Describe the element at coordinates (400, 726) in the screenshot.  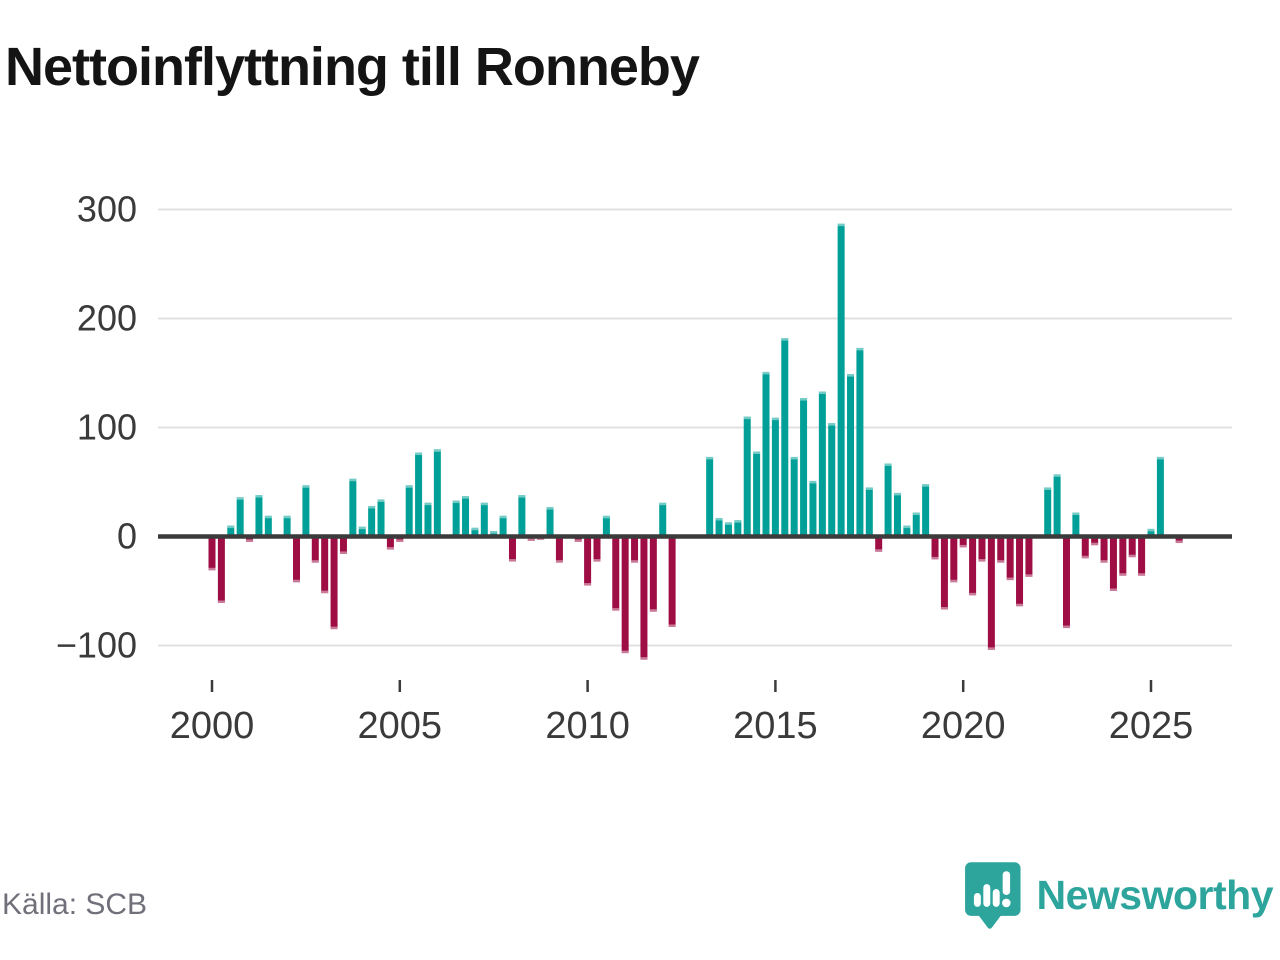
I see `x-axis-label-2005: 2005` at that location.